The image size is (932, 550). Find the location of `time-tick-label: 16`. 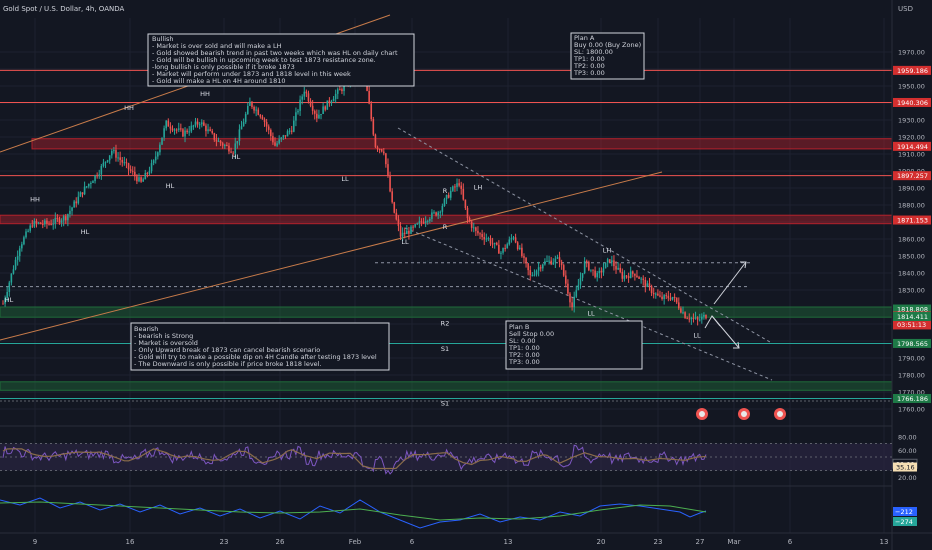

time-tick-label: 16 is located at coordinates (130, 542).